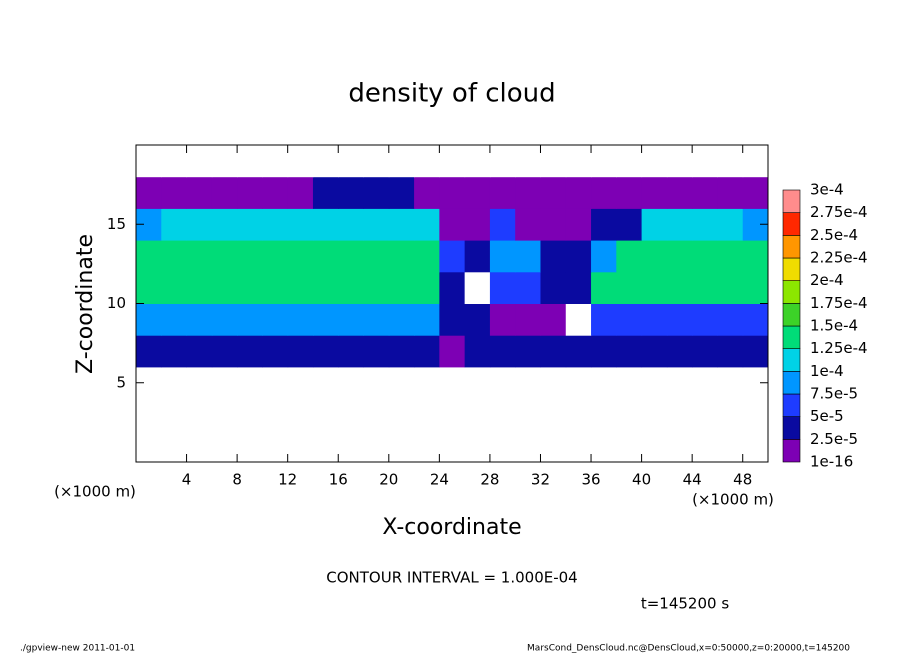 The height and width of the screenshot is (654, 904). I want to click on x-tick-label: 48, so click(742, 480).